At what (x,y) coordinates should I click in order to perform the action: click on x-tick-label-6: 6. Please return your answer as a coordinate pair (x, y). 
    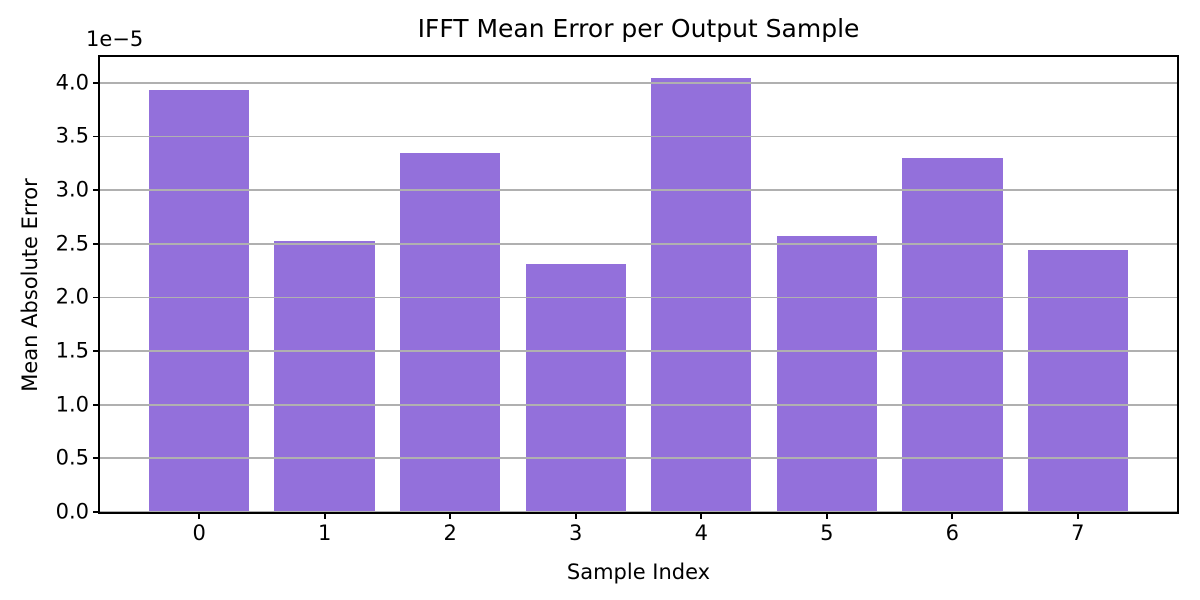
    Looking at the image, I should click on (952, 533).